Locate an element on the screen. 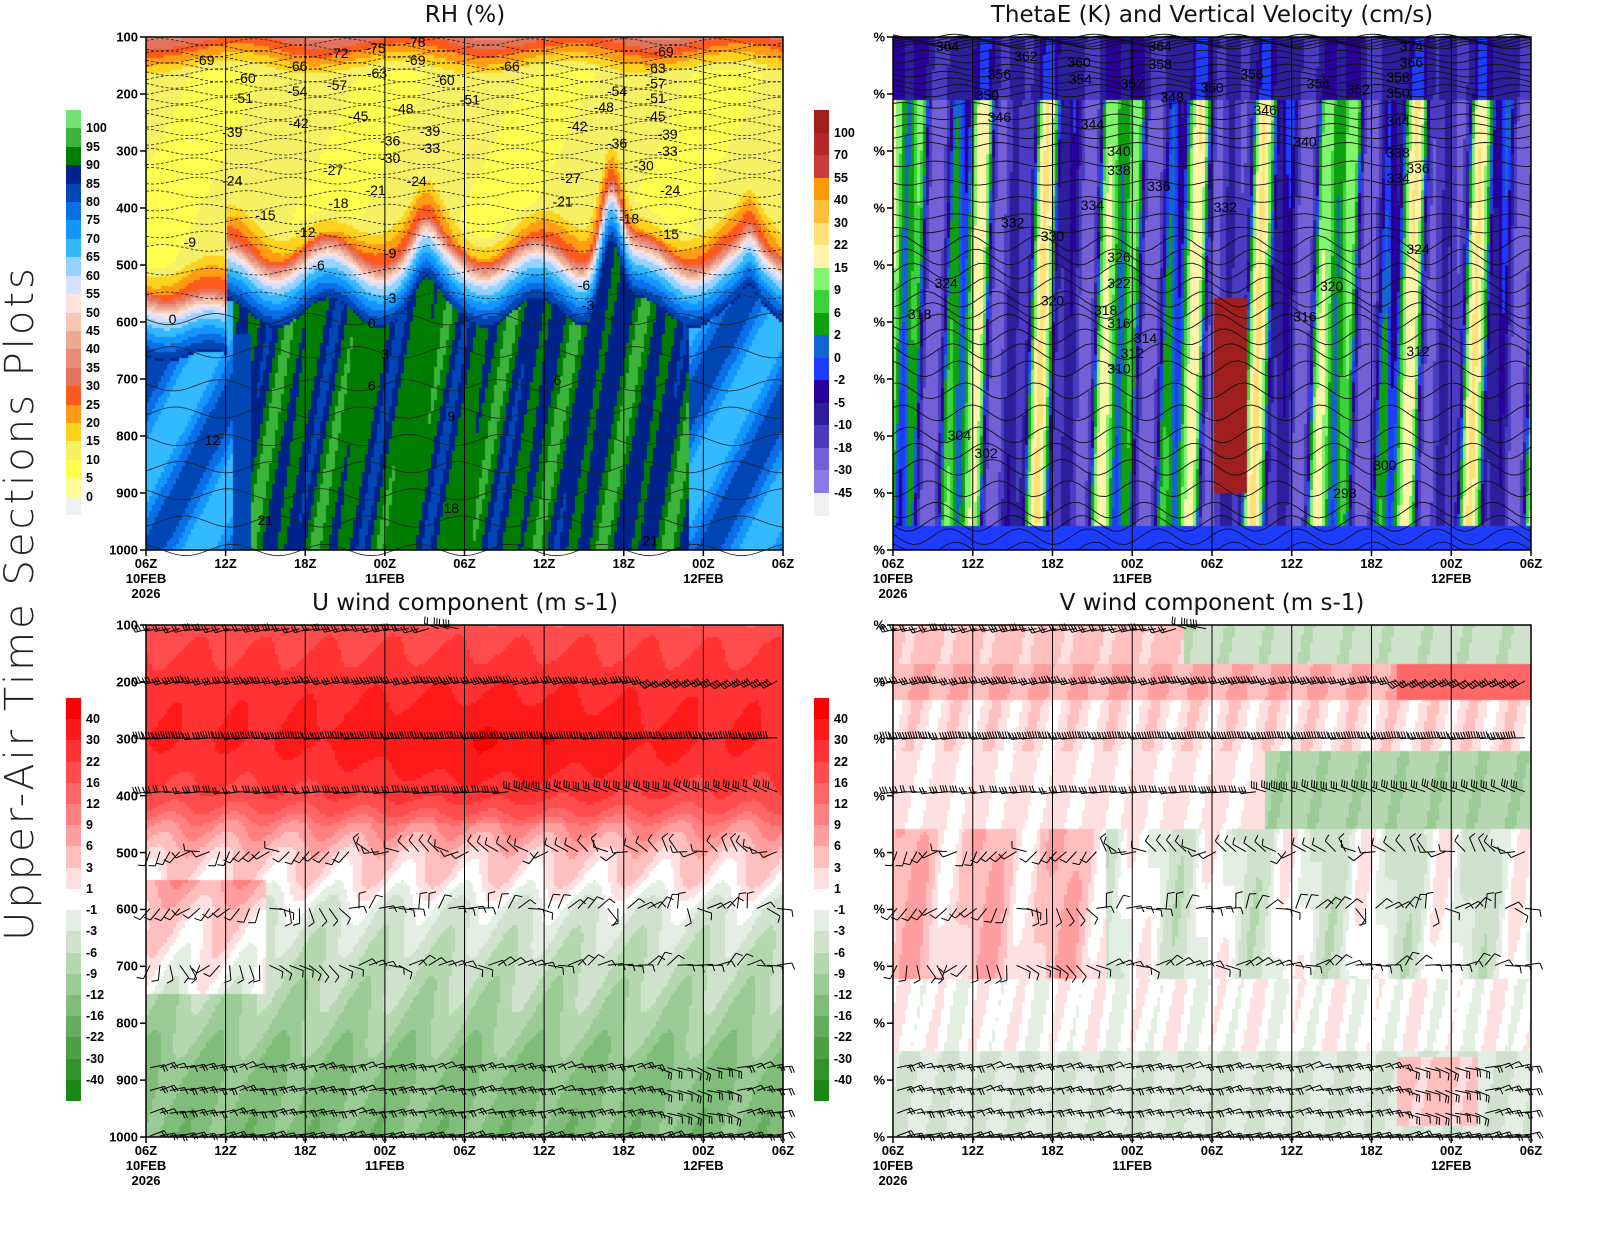 This screenshot has width=1600, height=1236. colorbar-uwind: 40 30 22 16 12 9 6 3 1 -1 -3 -6 -9 -12 -16 -22 -30 -40 is located at coordinates (85, 900).